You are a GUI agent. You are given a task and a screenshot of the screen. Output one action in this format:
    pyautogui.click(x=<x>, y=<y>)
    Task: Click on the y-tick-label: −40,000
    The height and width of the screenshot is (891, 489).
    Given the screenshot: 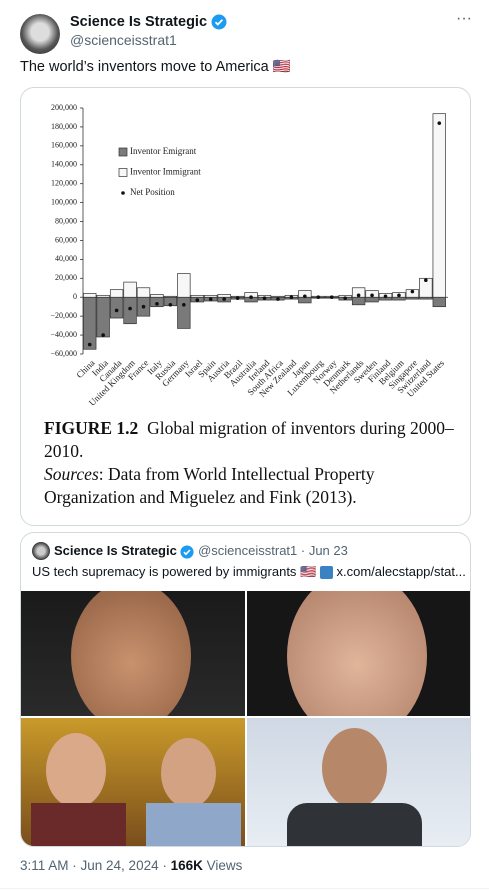 What is the action you would take?
    pyautogui.click(x=63, y=334)
    